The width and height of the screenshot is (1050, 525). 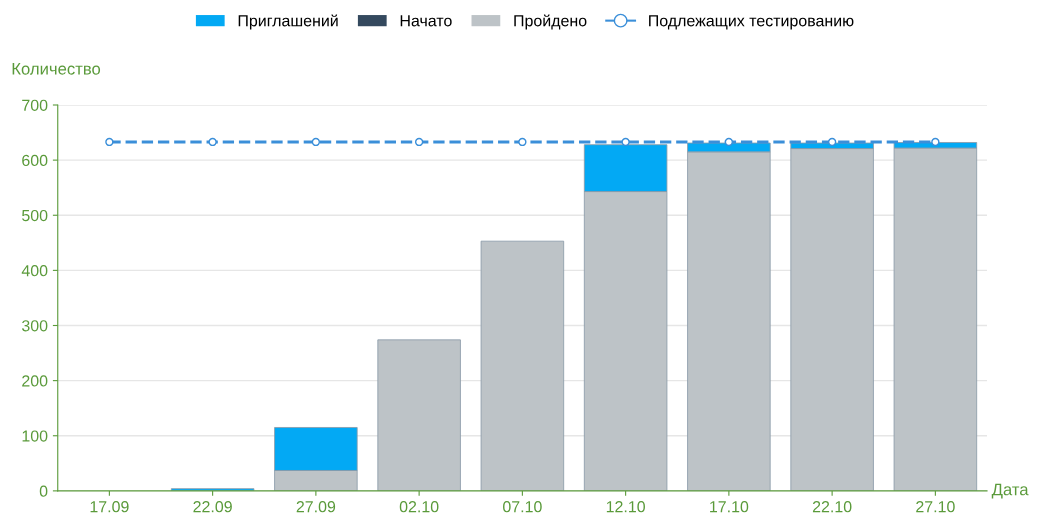 What do you see at coordinates (288, 22) in the screenshot?
I see `legend-label: Приглашений` at bounding box center [288, 22].